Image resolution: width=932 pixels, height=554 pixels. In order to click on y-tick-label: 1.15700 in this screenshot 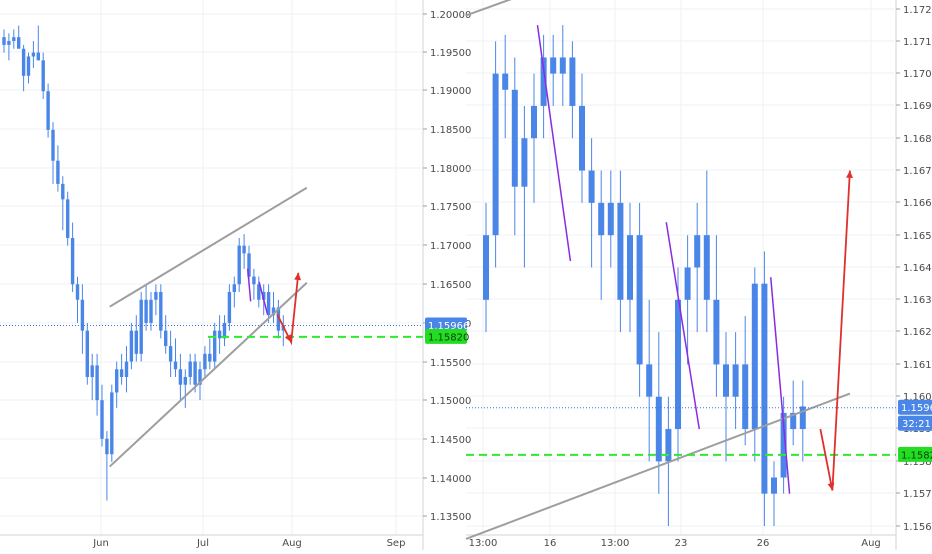, I will do `click(917, 494)`.